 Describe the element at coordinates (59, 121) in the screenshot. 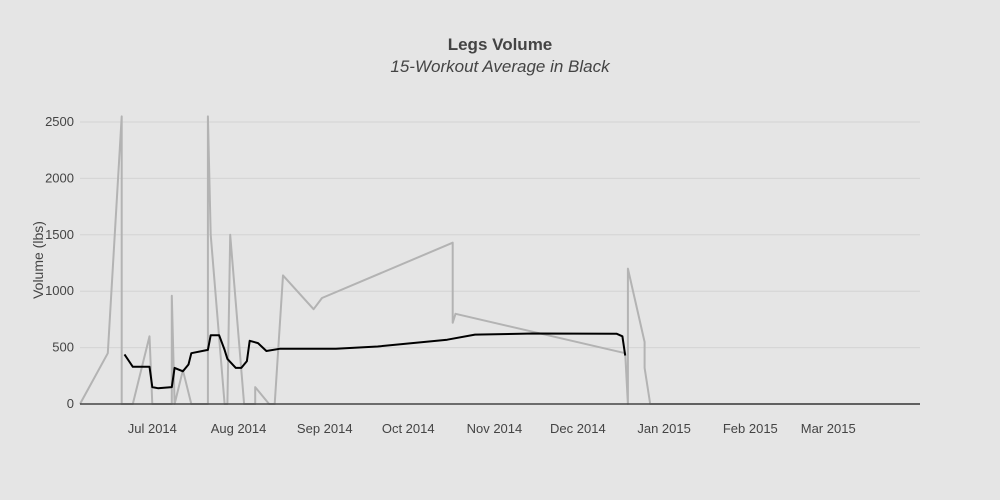

I see `y-tick-label: 2500` at that location.